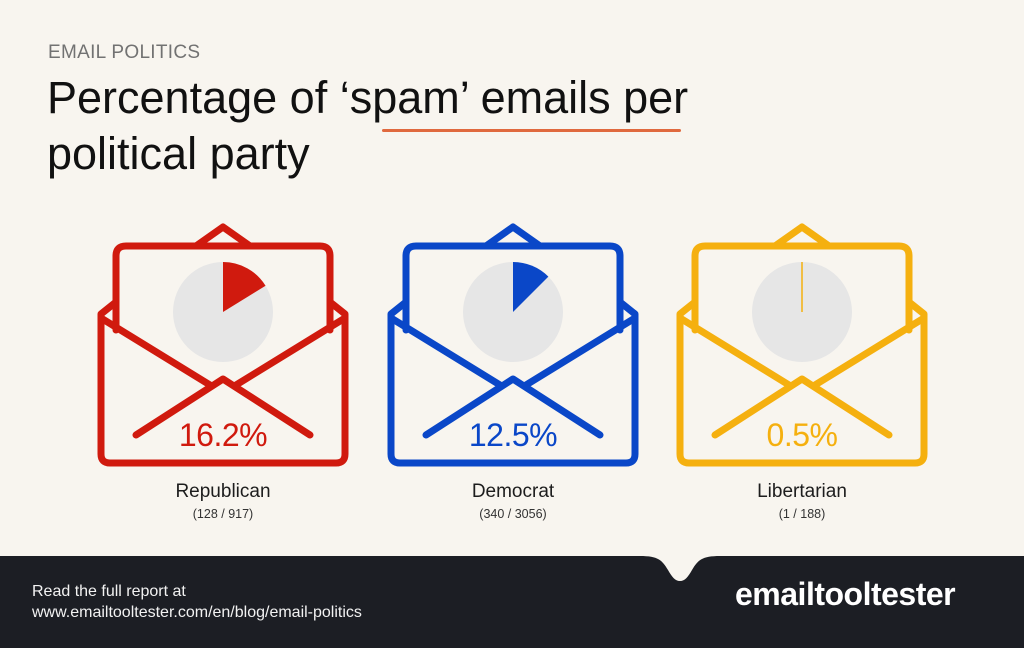 This screenshot has height=648, width=1024. Describe the element at coordinates (802, 435) in the screenshot. I see `percent-value: 0.5%` at that location.